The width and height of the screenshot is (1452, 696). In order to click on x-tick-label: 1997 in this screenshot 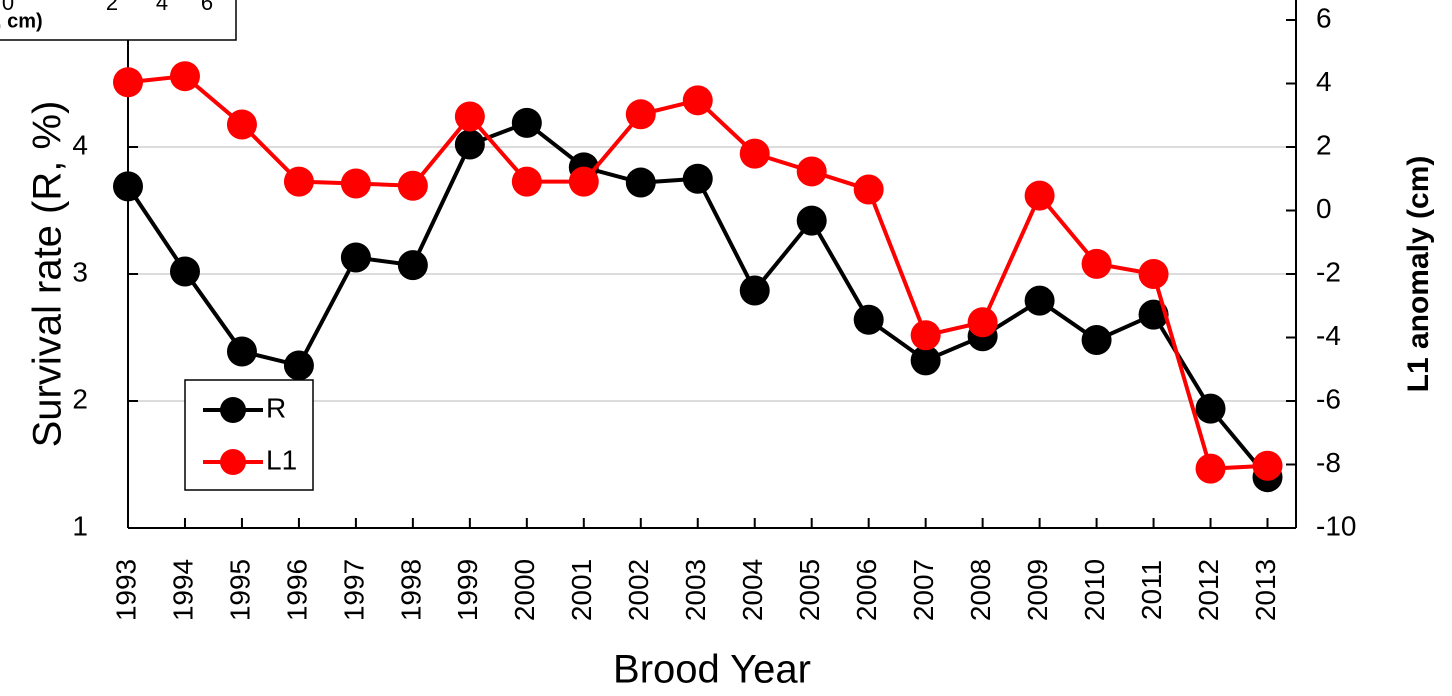, I will do `click(353, 590)`.